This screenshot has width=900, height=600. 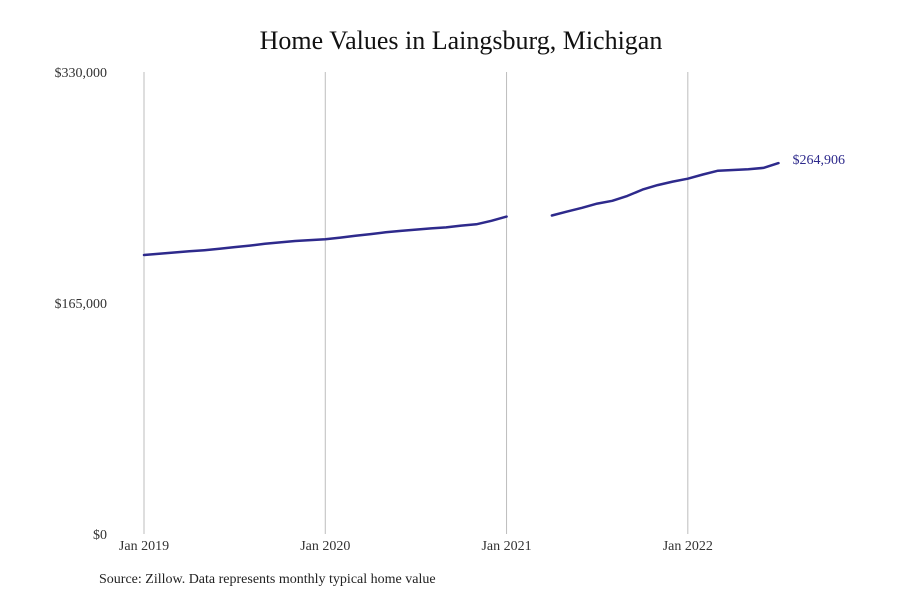 I want to click on x-tick-label: Jan 2019, so click(x=144, y=546).